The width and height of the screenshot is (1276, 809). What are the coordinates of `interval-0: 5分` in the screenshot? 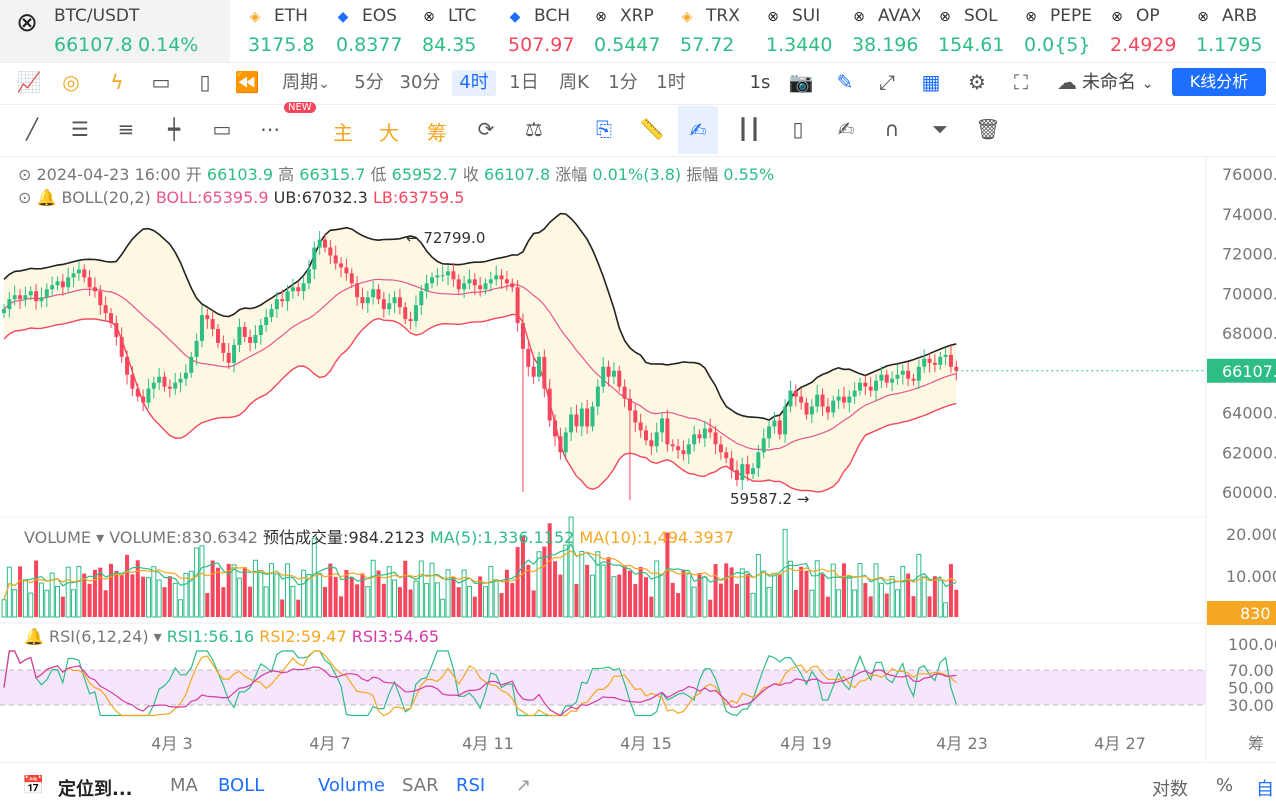 It's located at (369, 82).